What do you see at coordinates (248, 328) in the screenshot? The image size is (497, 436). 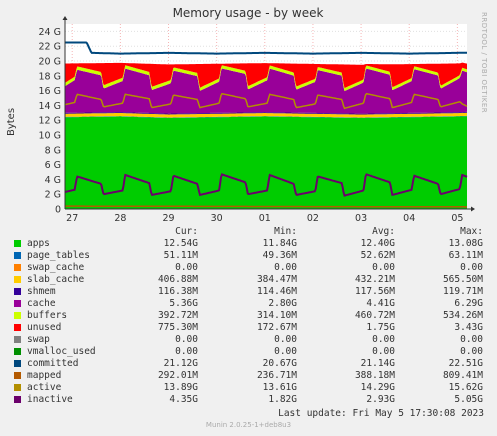 I see `legend-row: unused 775.30M 172.67M 1.75G 3.43G` at bounding box center [248, 328].